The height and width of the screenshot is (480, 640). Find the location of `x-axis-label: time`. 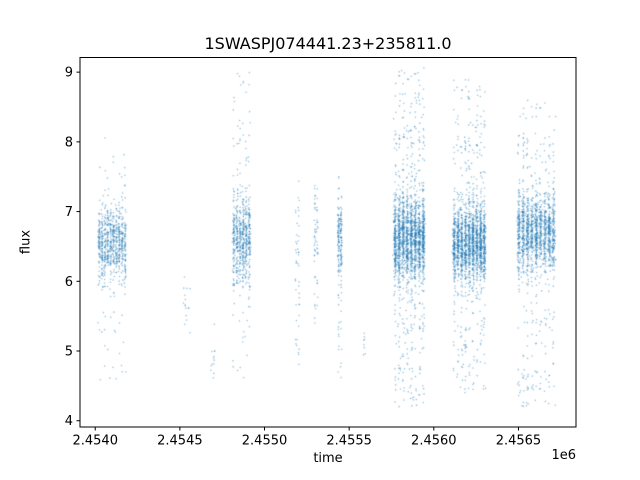

x-axis-label: time is located at coordinates (328, 458).